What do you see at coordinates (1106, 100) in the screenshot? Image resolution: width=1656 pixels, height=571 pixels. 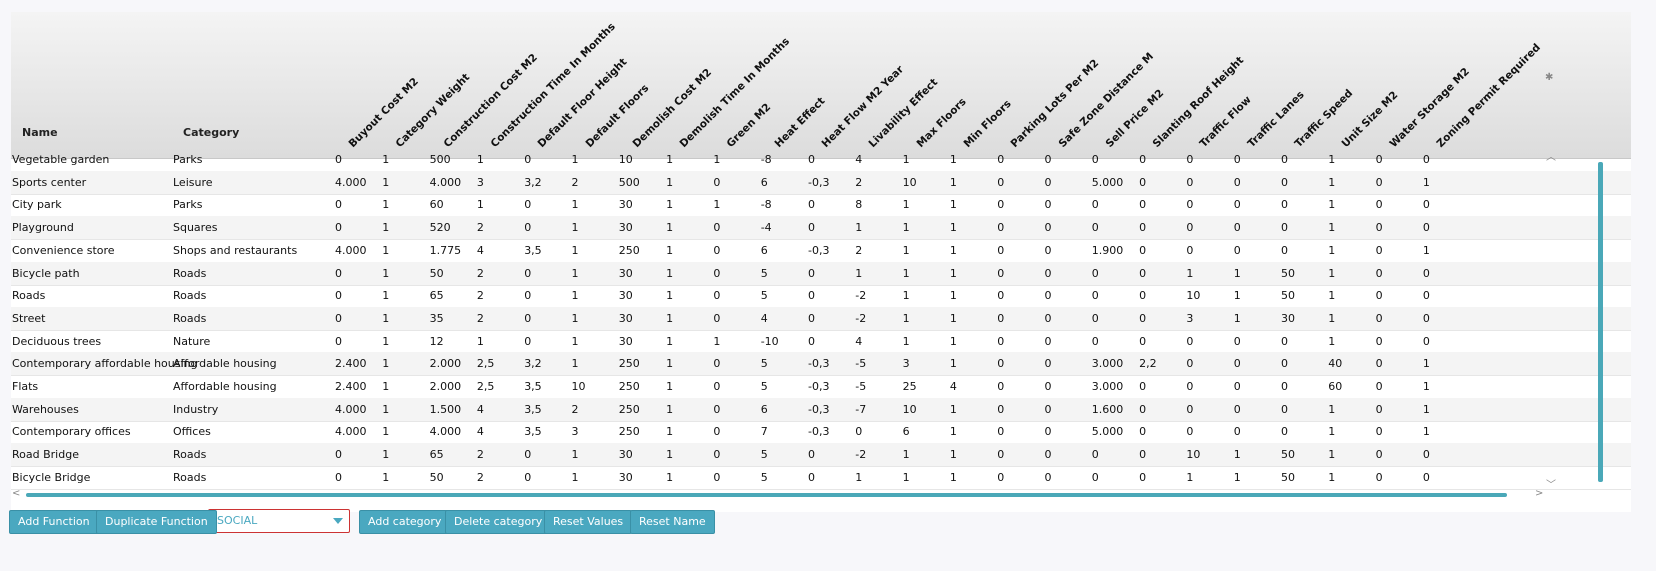 I see `column-header: Safe Zone Distance M` at bounding box center [1106, 100].